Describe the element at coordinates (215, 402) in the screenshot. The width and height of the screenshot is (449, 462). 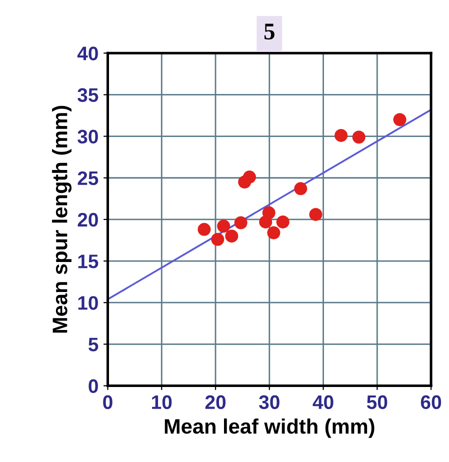
I see `x-tick-label: 20` at that location.